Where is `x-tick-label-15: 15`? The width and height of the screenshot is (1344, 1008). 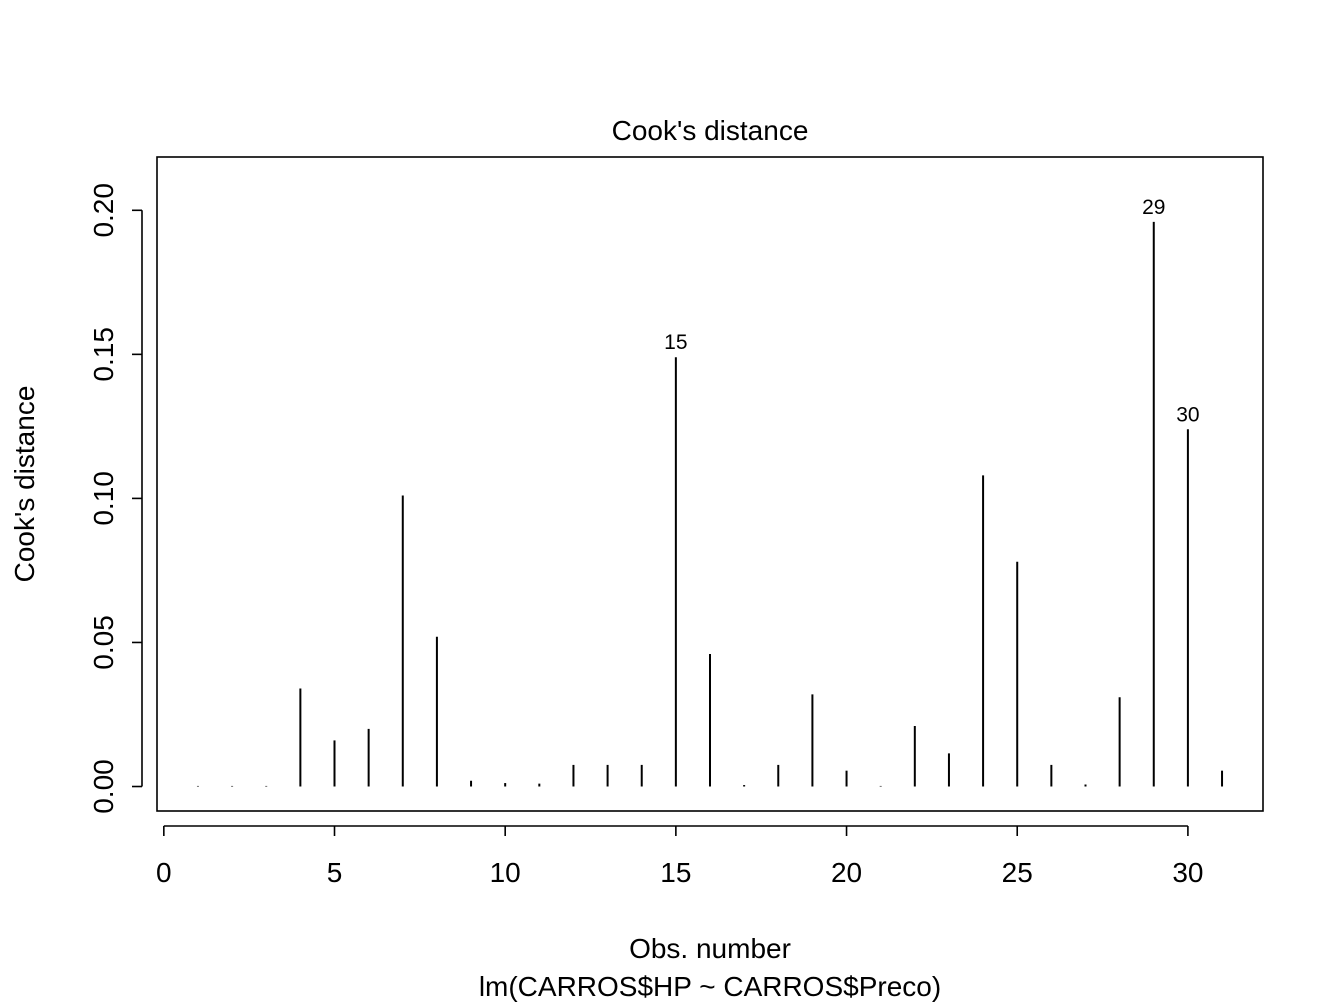 x-tick-label-15: 15 is located at coordinates (675, 872).